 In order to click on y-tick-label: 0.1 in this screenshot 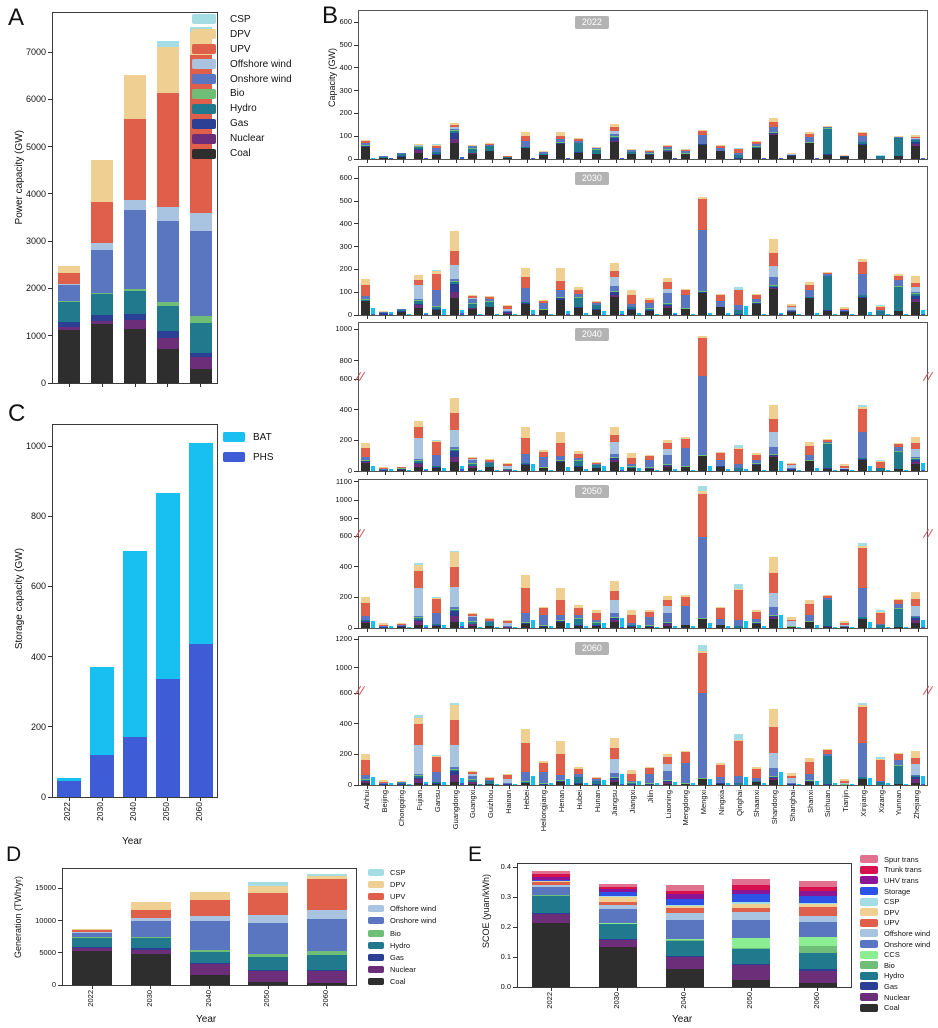, I will do `click(505, 956)`.